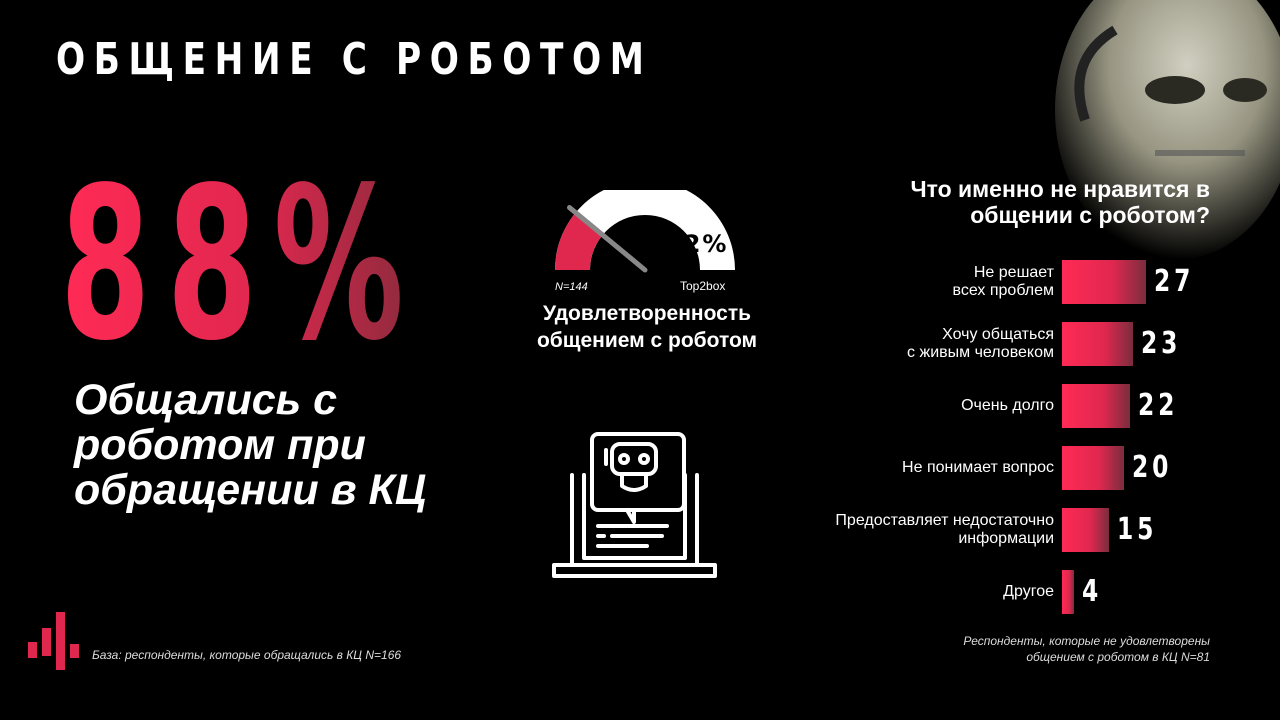 The height and width of the screenshot is (720, 1280). Describe the element at coordinates (1006, 538) in the screenshot. I see `bar-label-line: информации` at that location.